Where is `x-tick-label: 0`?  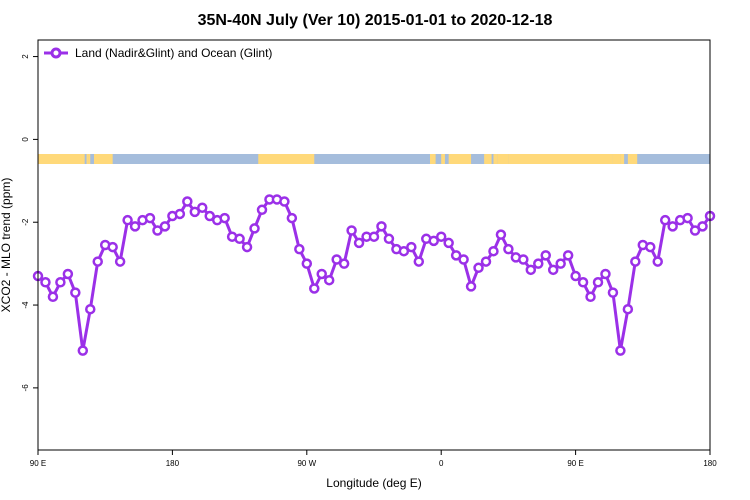 x-tick-label: 0 is located at coordinates (441, 463).